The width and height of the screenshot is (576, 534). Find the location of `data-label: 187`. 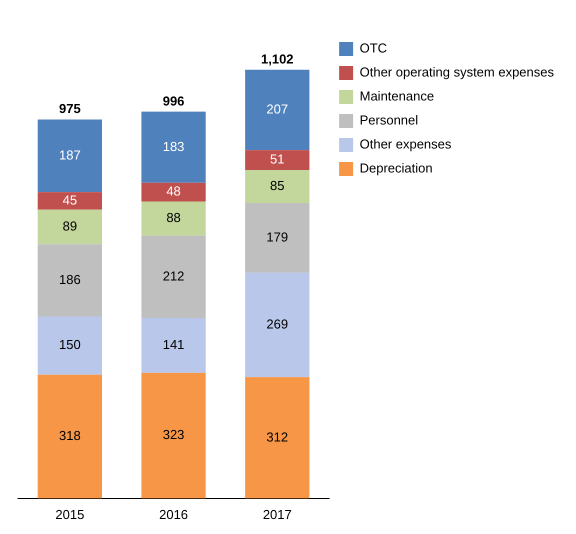

data-label: 187 is located at coordinates (70, 154).